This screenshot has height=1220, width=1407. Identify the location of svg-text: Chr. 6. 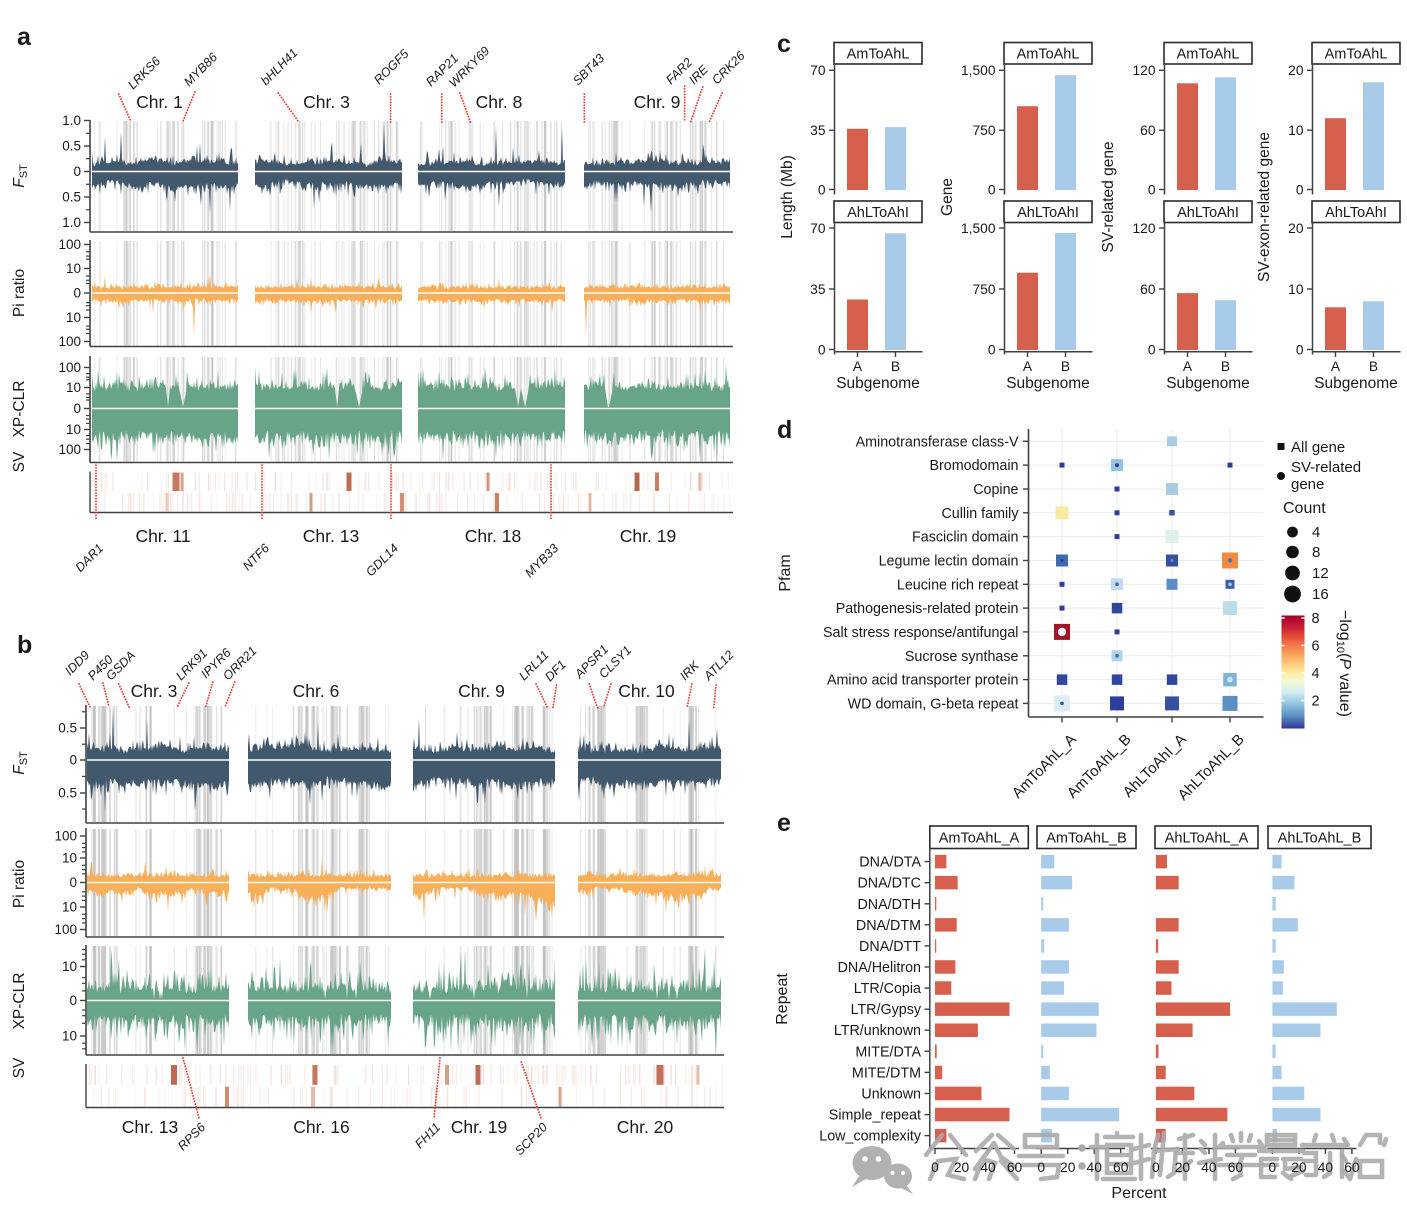
(316, 691).